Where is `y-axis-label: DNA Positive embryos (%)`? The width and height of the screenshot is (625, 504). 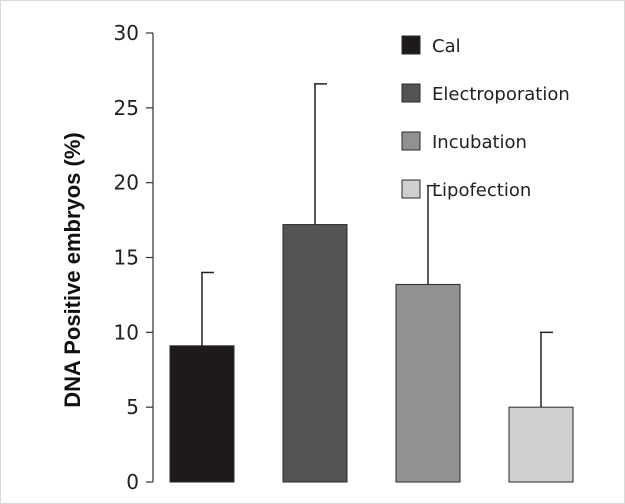 y-axis-label: DNA Positive embryos (%) is located at coordinates (72, 269).